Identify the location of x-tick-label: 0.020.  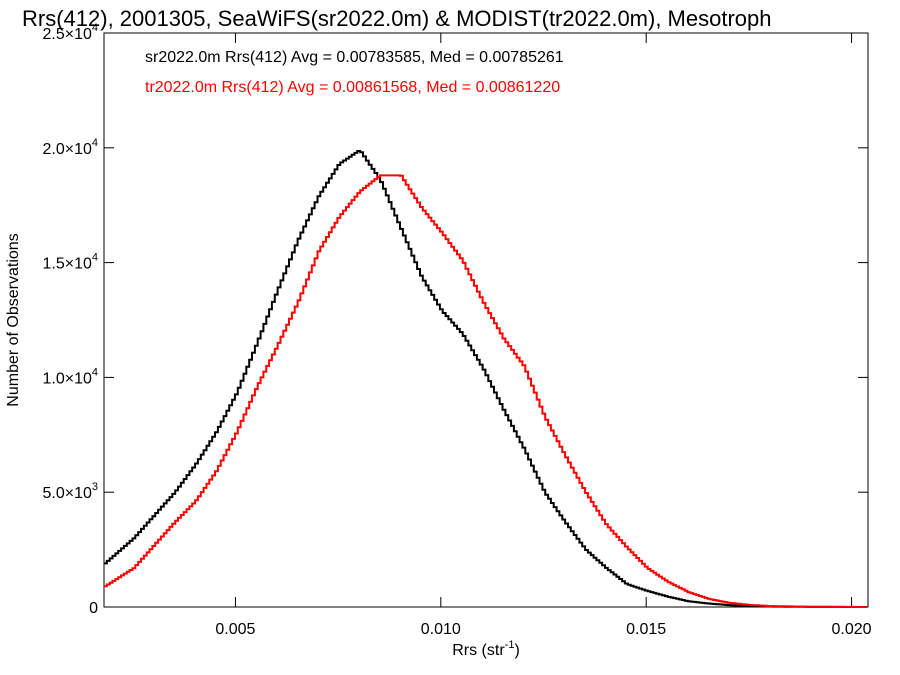
(852, 629).